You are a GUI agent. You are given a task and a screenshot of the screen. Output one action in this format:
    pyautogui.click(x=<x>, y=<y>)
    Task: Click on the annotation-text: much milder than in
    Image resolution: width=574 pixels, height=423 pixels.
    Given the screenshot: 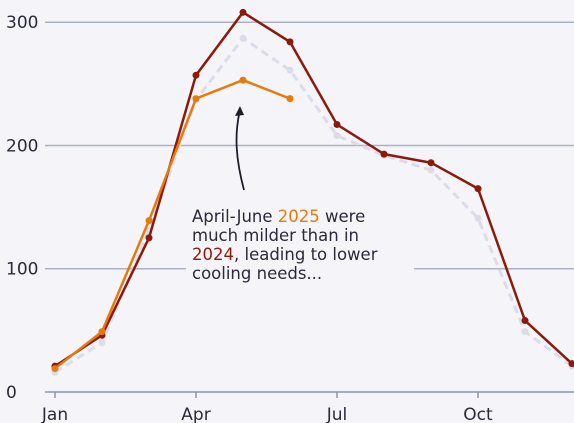 What is the action you would take?
    pyautogui.click(x=275, y=235)
    